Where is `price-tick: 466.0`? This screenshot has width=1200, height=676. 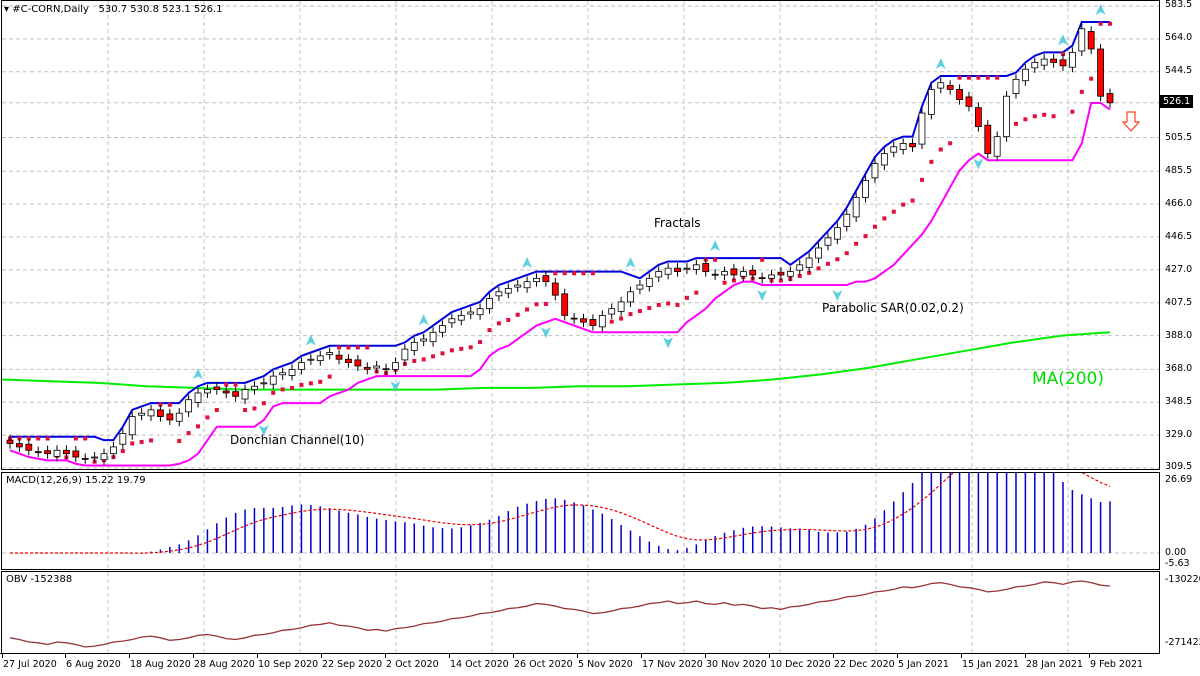
price-tick: 466.0 is located at coordinates (1179, 203).